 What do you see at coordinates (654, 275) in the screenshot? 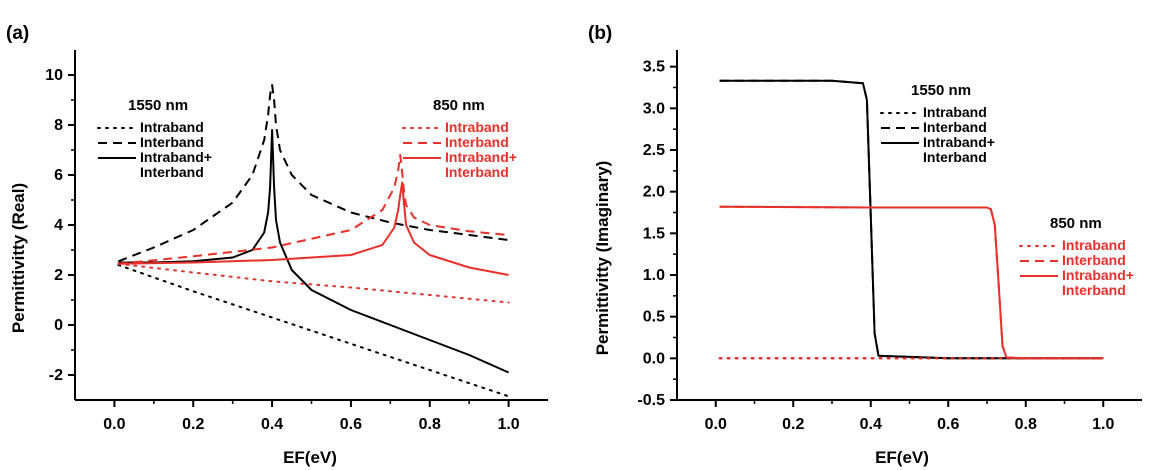
I see `y-tick-label: 1.0` at bounding box center [654, 275].